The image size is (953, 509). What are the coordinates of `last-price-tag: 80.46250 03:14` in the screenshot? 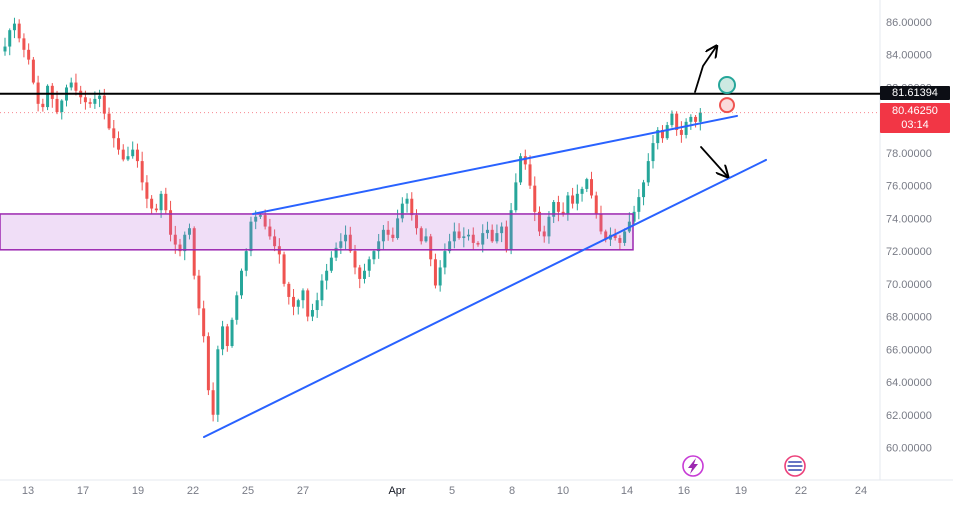 It's located at (915, 118).